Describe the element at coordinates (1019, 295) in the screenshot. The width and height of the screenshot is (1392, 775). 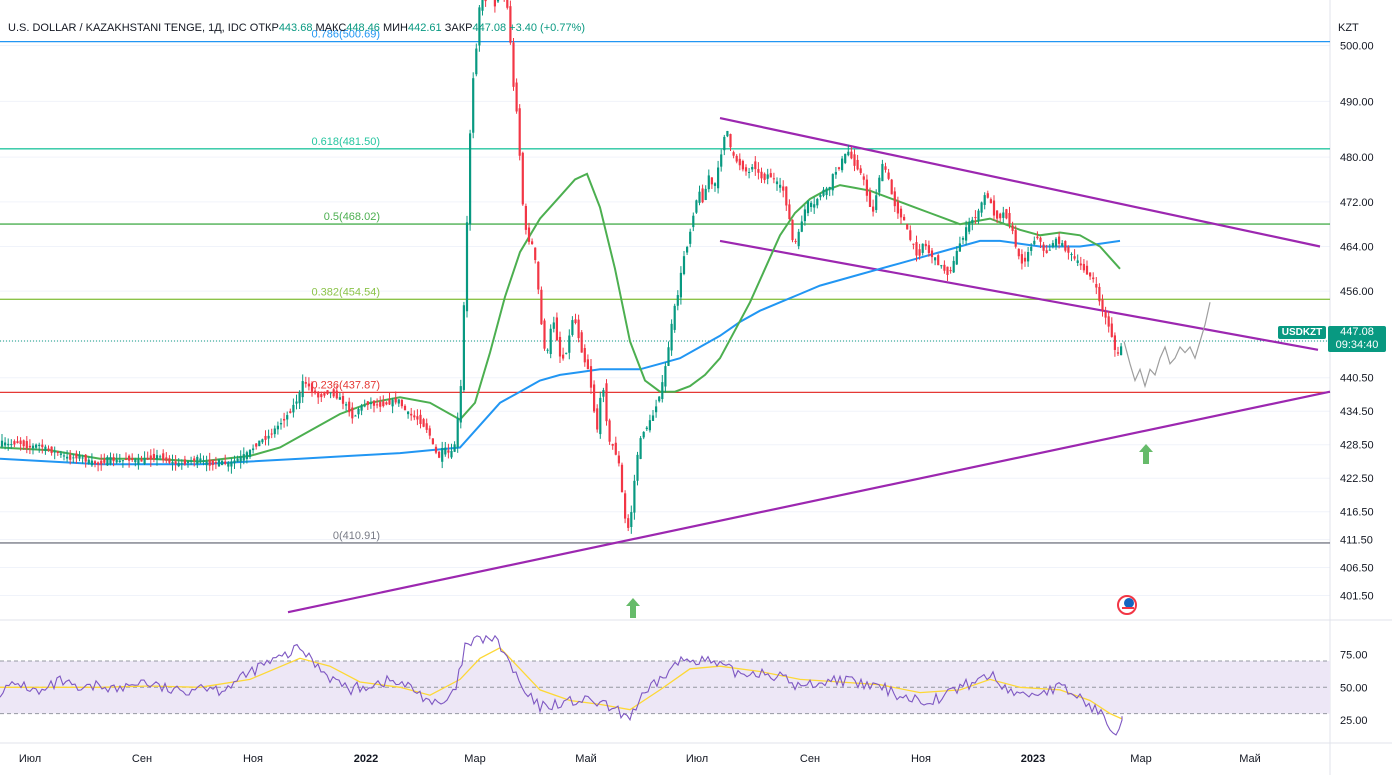
I see `trendline` at that location.